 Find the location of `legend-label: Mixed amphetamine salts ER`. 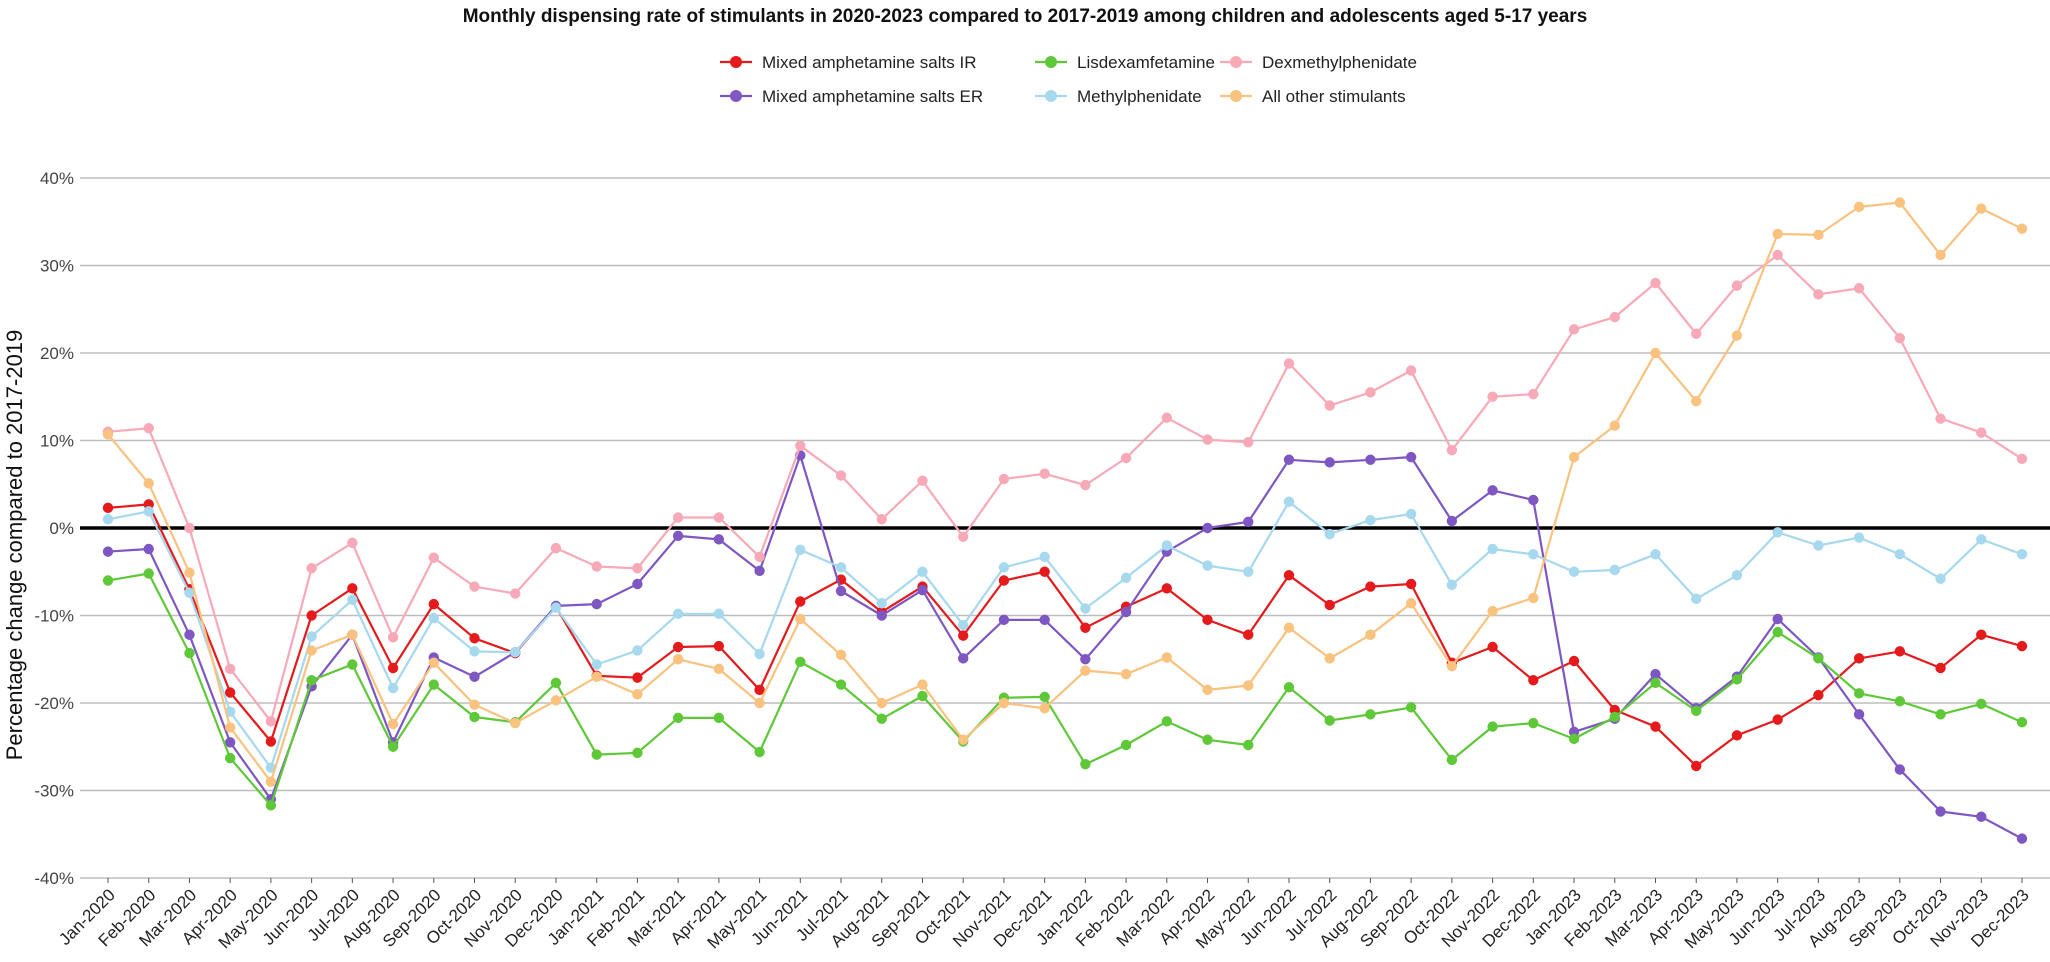

legend-label: Mixed amphetamine salts ER is located at coordinates (872, 96).